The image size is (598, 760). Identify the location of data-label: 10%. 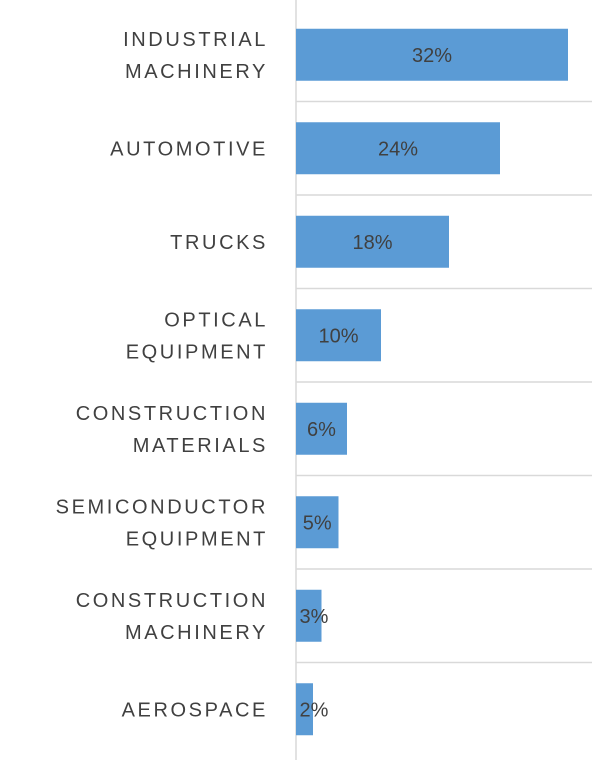
(338, 336).